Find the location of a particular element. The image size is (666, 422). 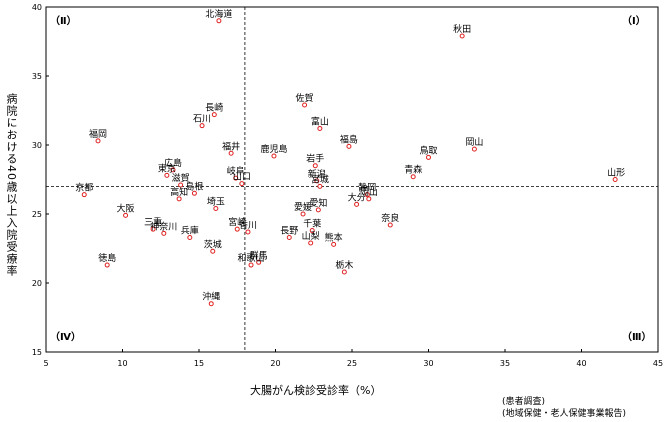

data-point-label: 大阪 is located at coordinates (126, 208).